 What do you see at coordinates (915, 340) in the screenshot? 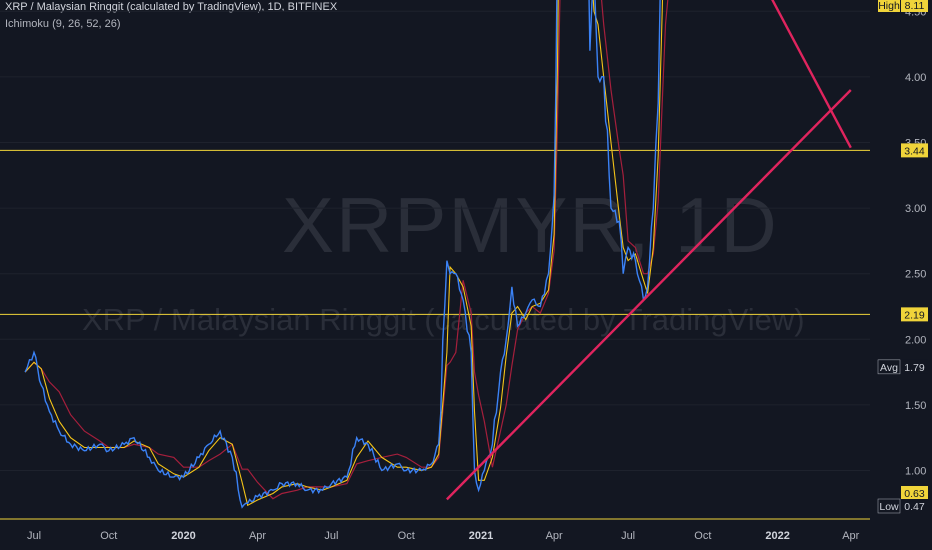
I see `price-tick-label: 2.00` at bounding box center [915, 340].